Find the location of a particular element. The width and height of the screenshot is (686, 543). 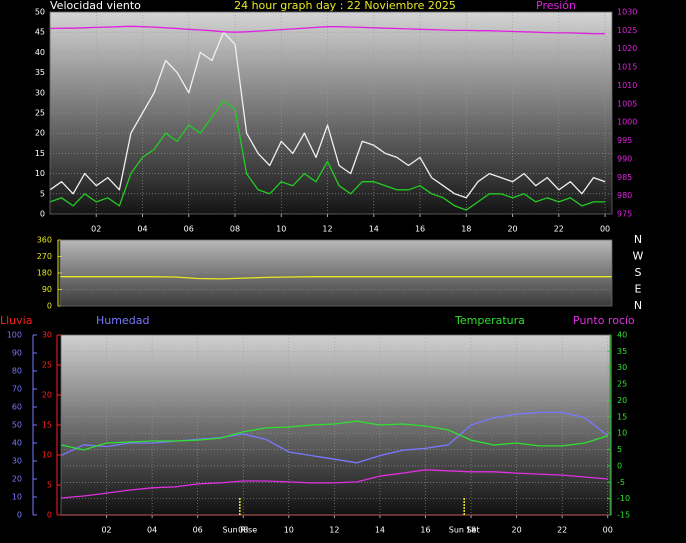

y-tick-label: 360 is located at coordinates (44, 240).